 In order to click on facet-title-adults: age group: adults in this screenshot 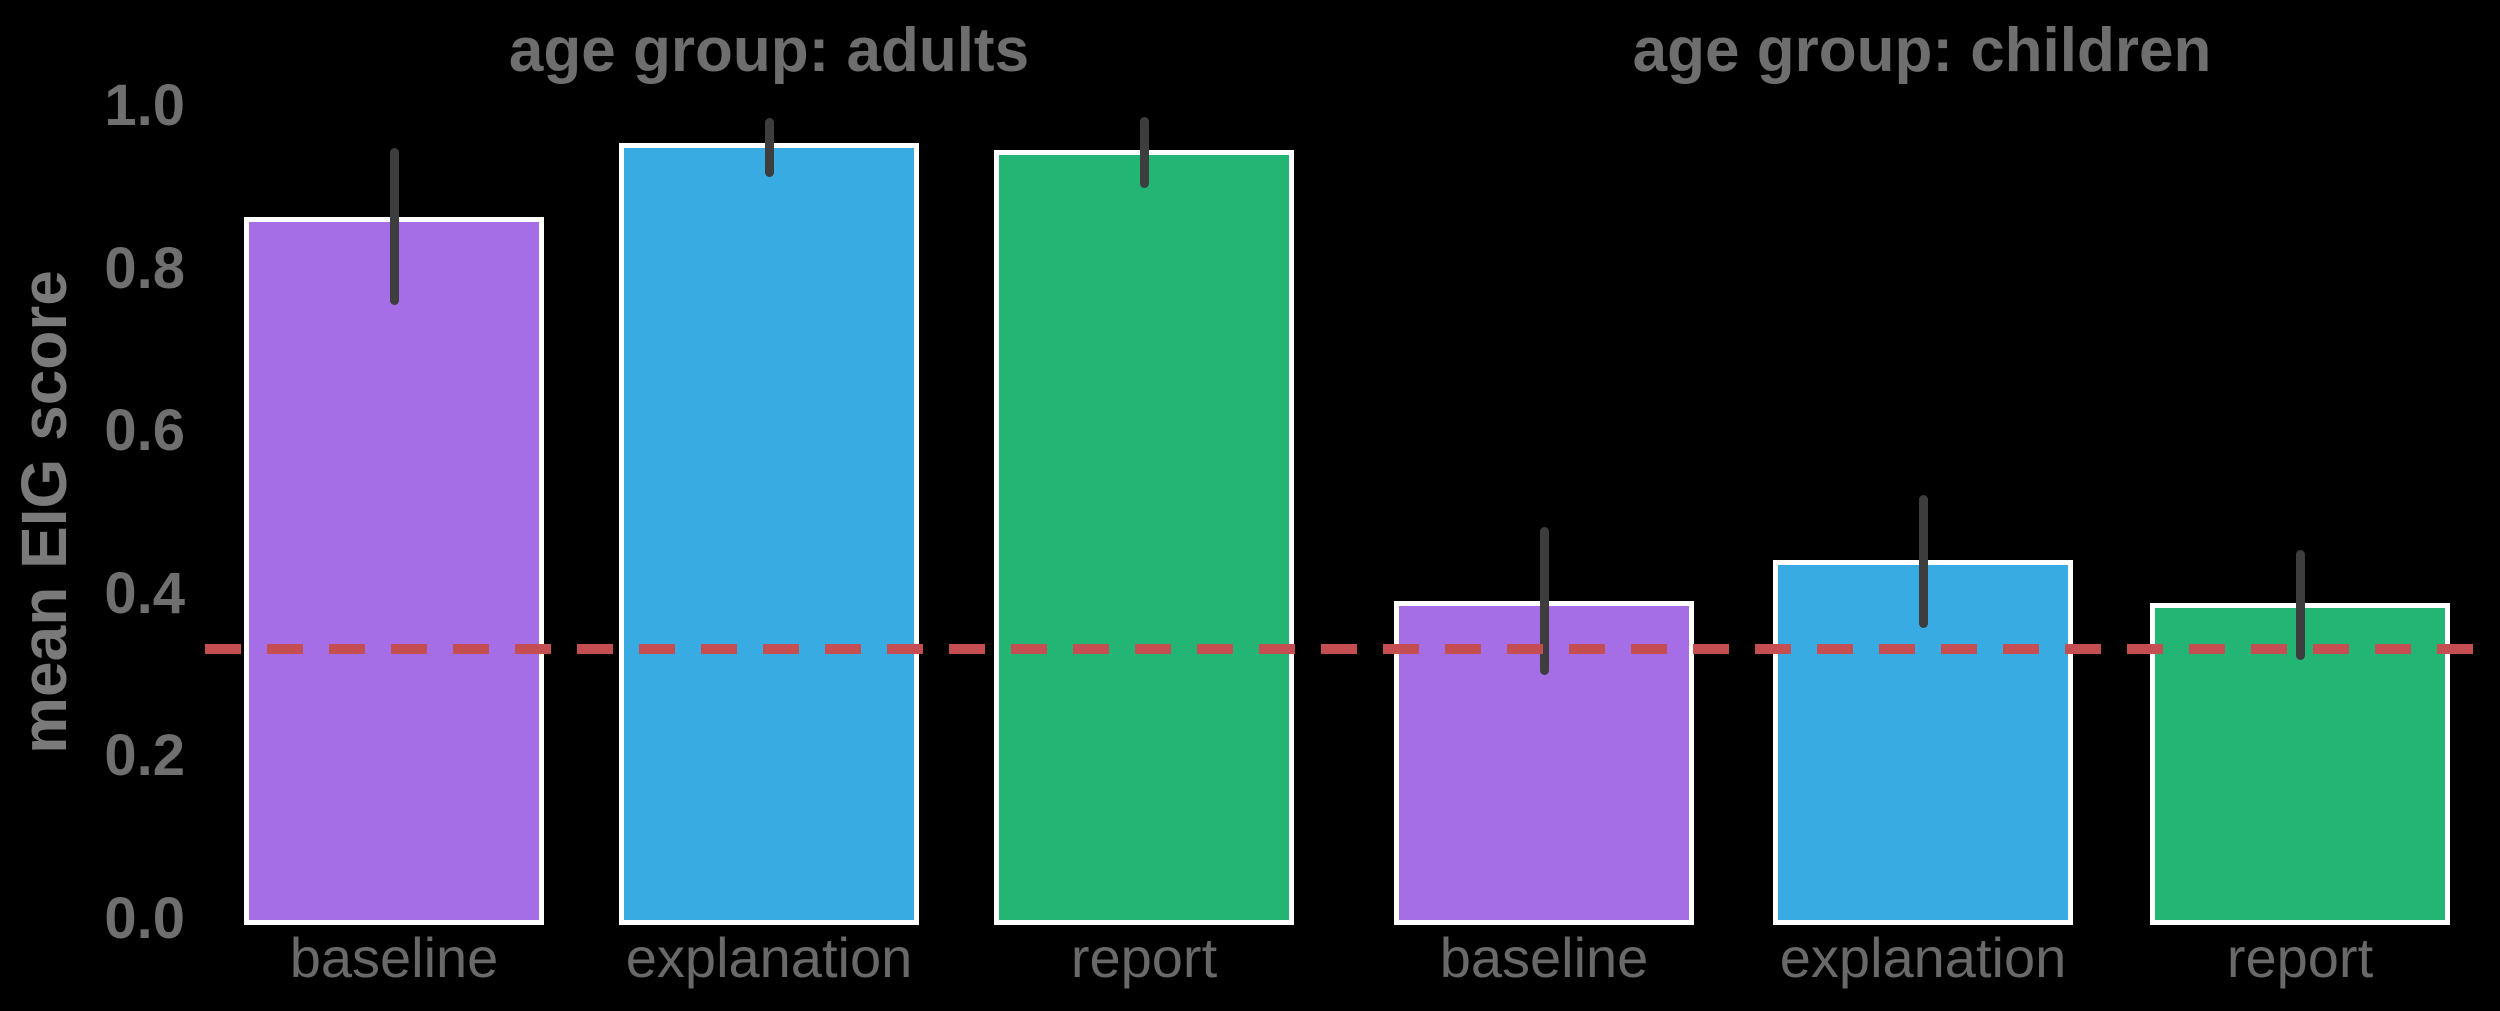, I will do `click(769, 50)`.